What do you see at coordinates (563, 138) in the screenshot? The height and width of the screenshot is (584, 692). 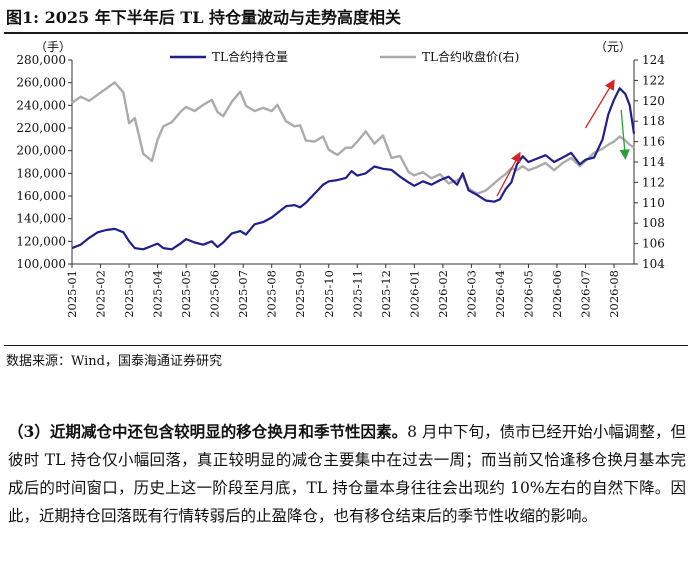 I see `annotations` at bounding box center [563, 138].